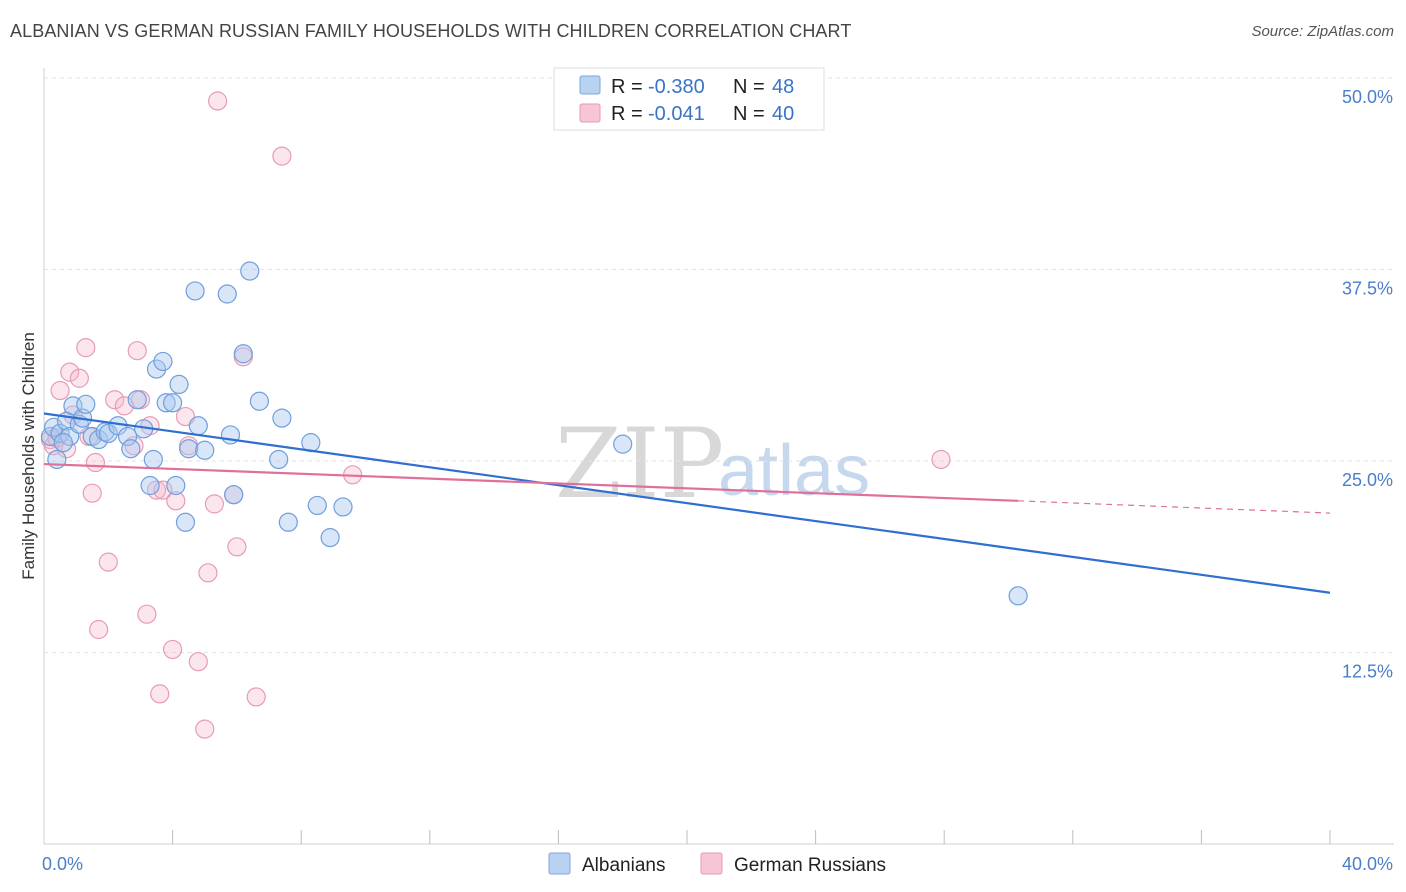  I want to click on y-tick-label: 37.5%, so click(1367, 289).